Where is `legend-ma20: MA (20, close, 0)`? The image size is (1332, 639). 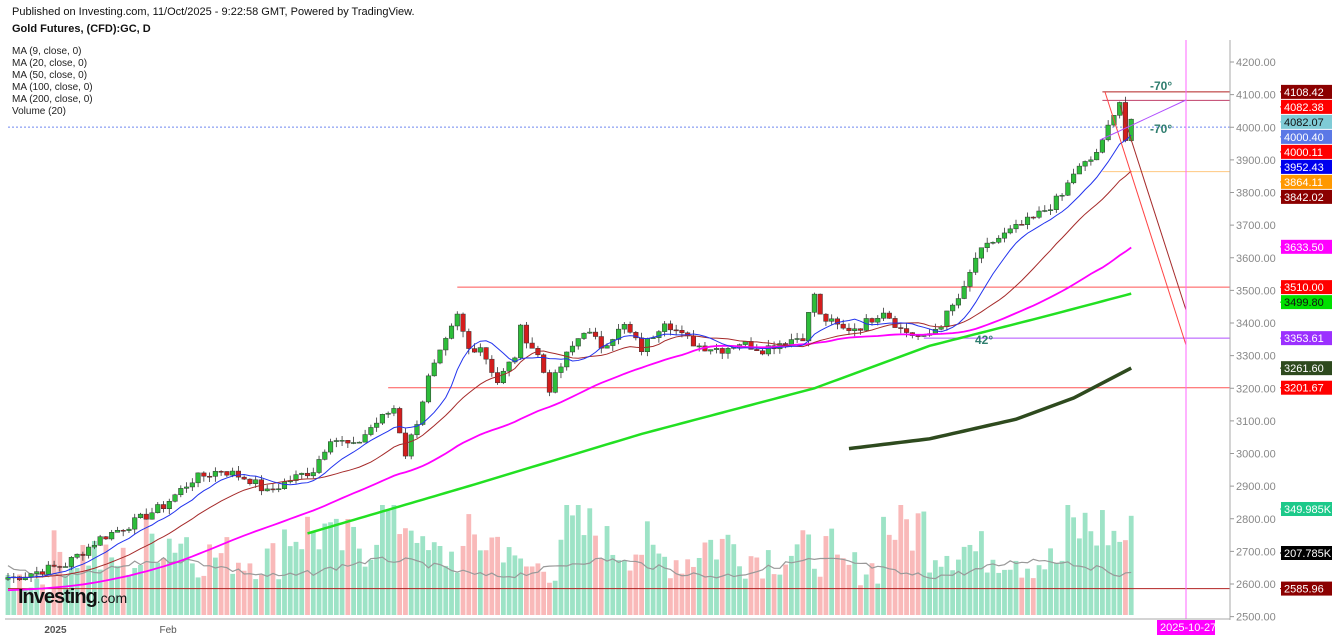 legend-ma20: MA (20, close, 0) is located at coordinates (50, 63).